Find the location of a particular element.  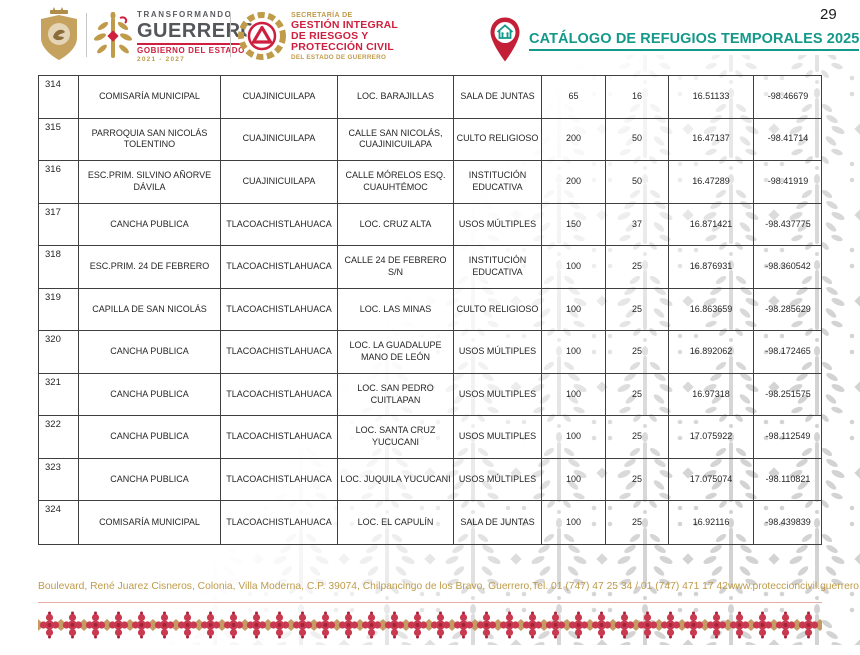

cell-row-number: 315 is located at coordinates (59, 140).